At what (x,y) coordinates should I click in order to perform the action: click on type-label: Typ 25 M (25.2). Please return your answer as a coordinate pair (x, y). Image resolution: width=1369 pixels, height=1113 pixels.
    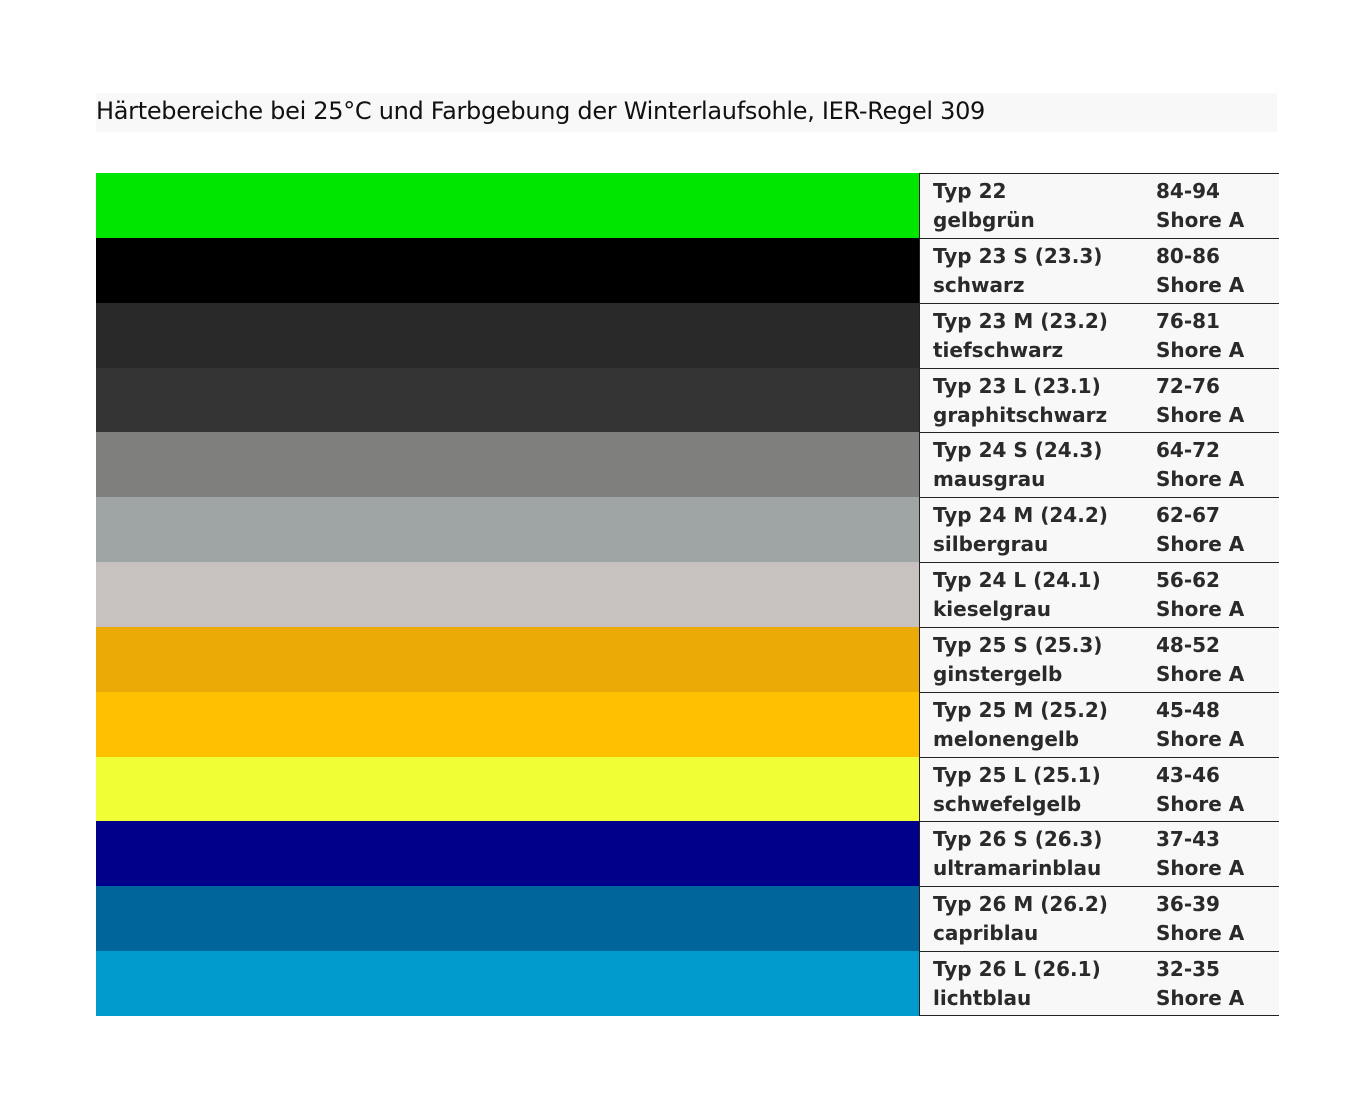
    Looking at the image, I should click on (1020, 709).